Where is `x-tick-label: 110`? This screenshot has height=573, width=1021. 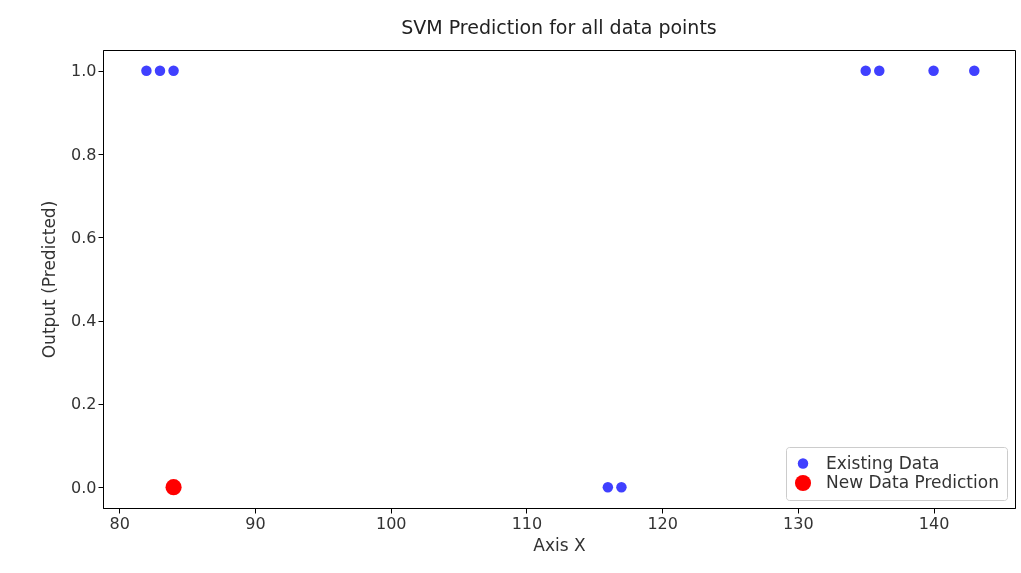
x-tick-label: 110 is located at coordinates (527, 523).